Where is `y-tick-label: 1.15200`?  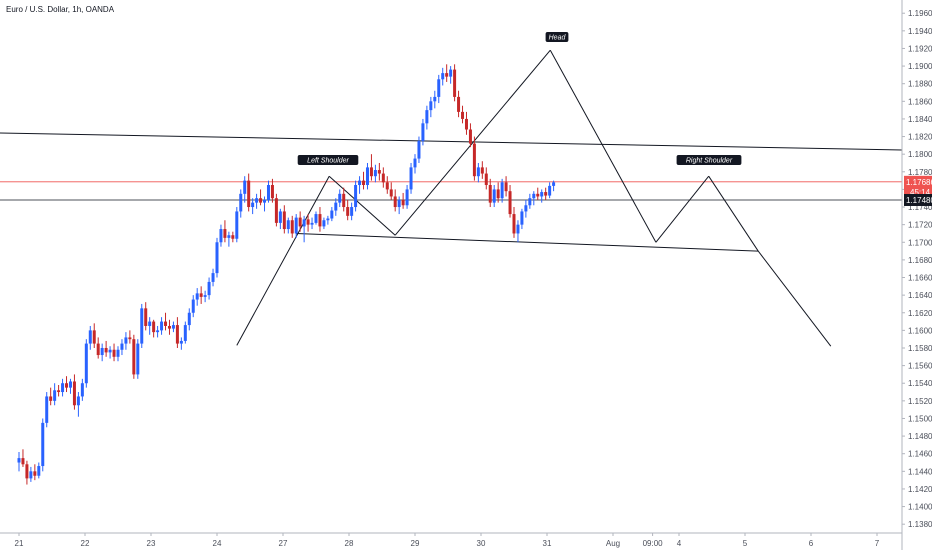
y-tick-label: 1.15200 is located at coordinates (920, 401).